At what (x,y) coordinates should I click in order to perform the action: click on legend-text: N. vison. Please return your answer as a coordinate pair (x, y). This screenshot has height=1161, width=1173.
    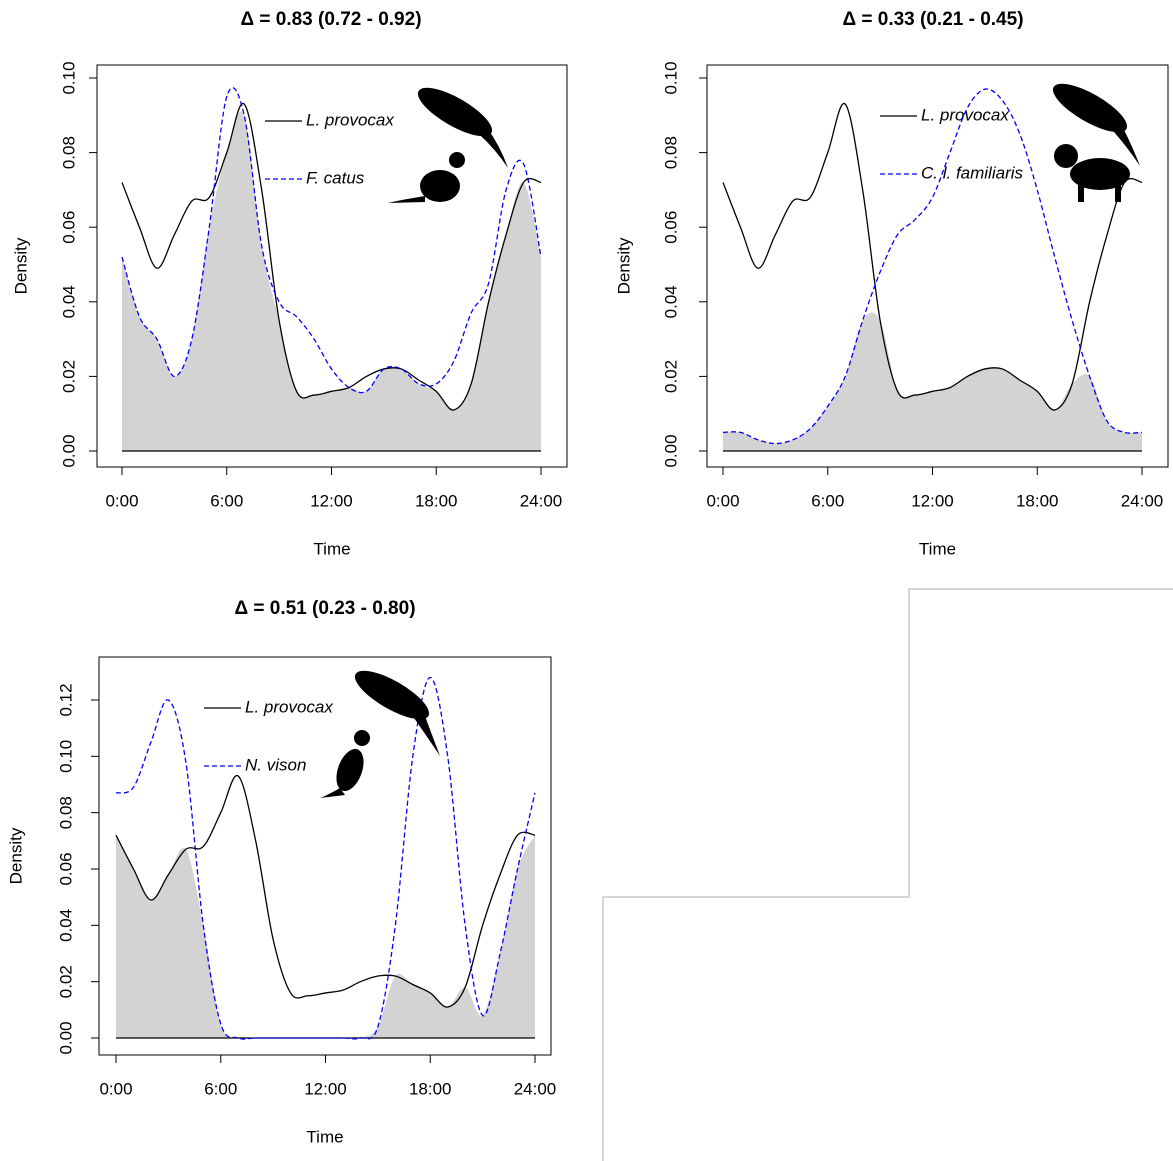
    Looking at the image, I should click on (275, 764).